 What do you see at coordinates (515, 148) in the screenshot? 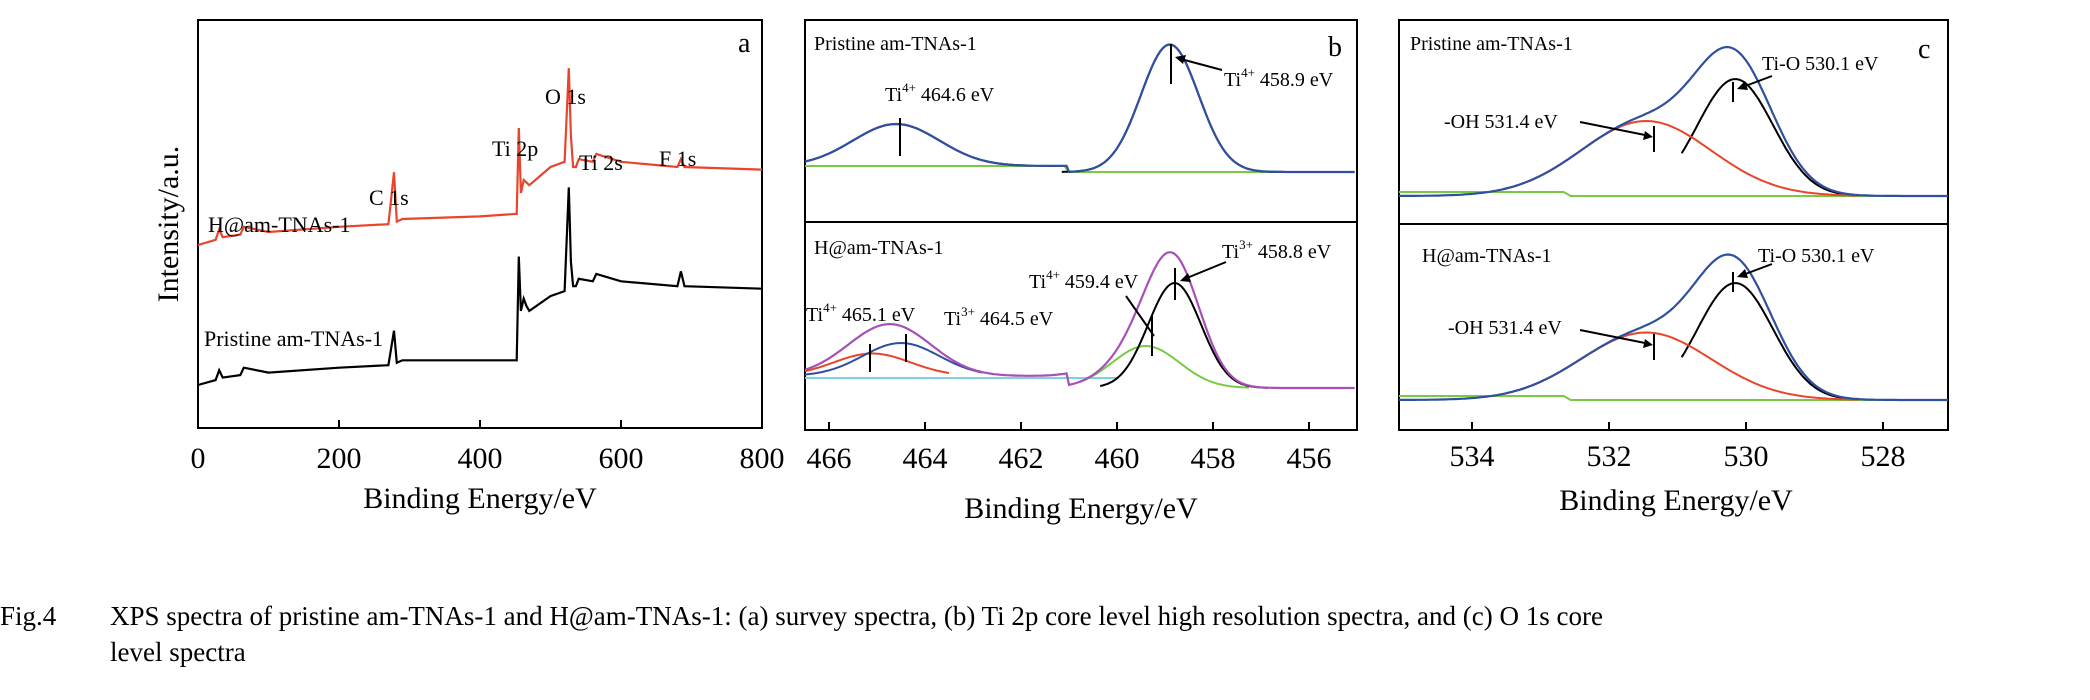
I see `peak-label-ti2p: Ti 2p` at bounding box center [515, 148].